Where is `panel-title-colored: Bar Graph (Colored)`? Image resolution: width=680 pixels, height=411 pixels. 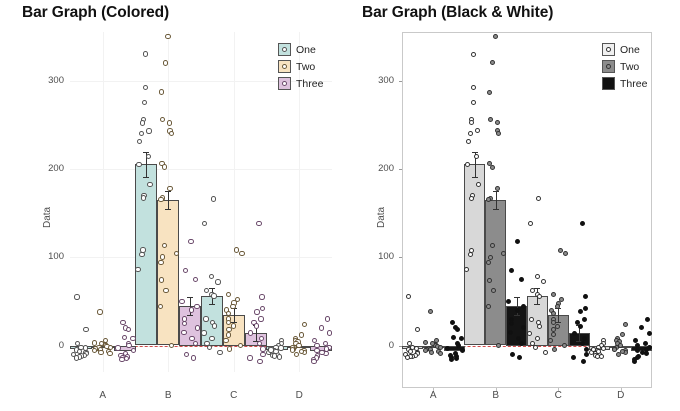
panel-title-colored: Bar Graph (Colored) is located at coordinates (96, 12).